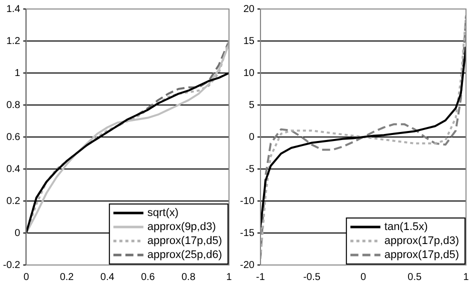  What do you see at coordinates (261, 277) in the screenshot?
I see `x-tick-label: -1` at bounding box center [261, 277].